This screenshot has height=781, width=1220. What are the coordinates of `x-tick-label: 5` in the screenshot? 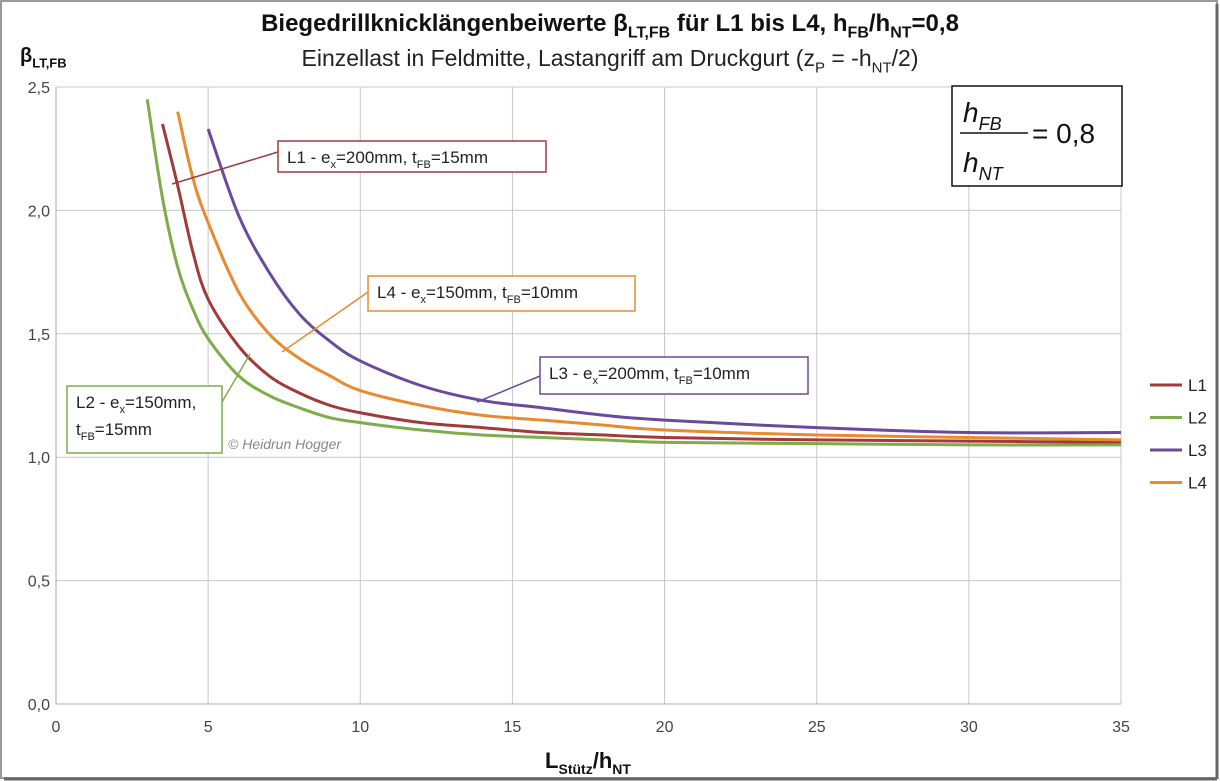 It's located at (208, 727).